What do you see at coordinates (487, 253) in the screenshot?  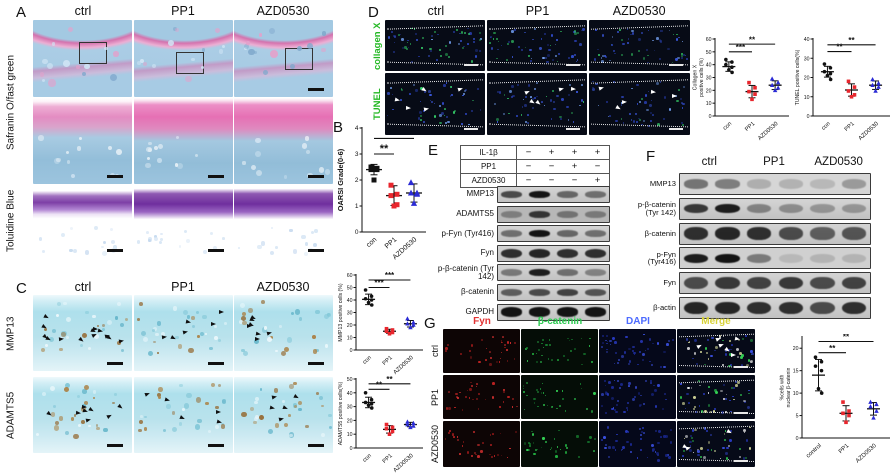 I see `blot-label: Fyn` at bounding box center [487, 253].